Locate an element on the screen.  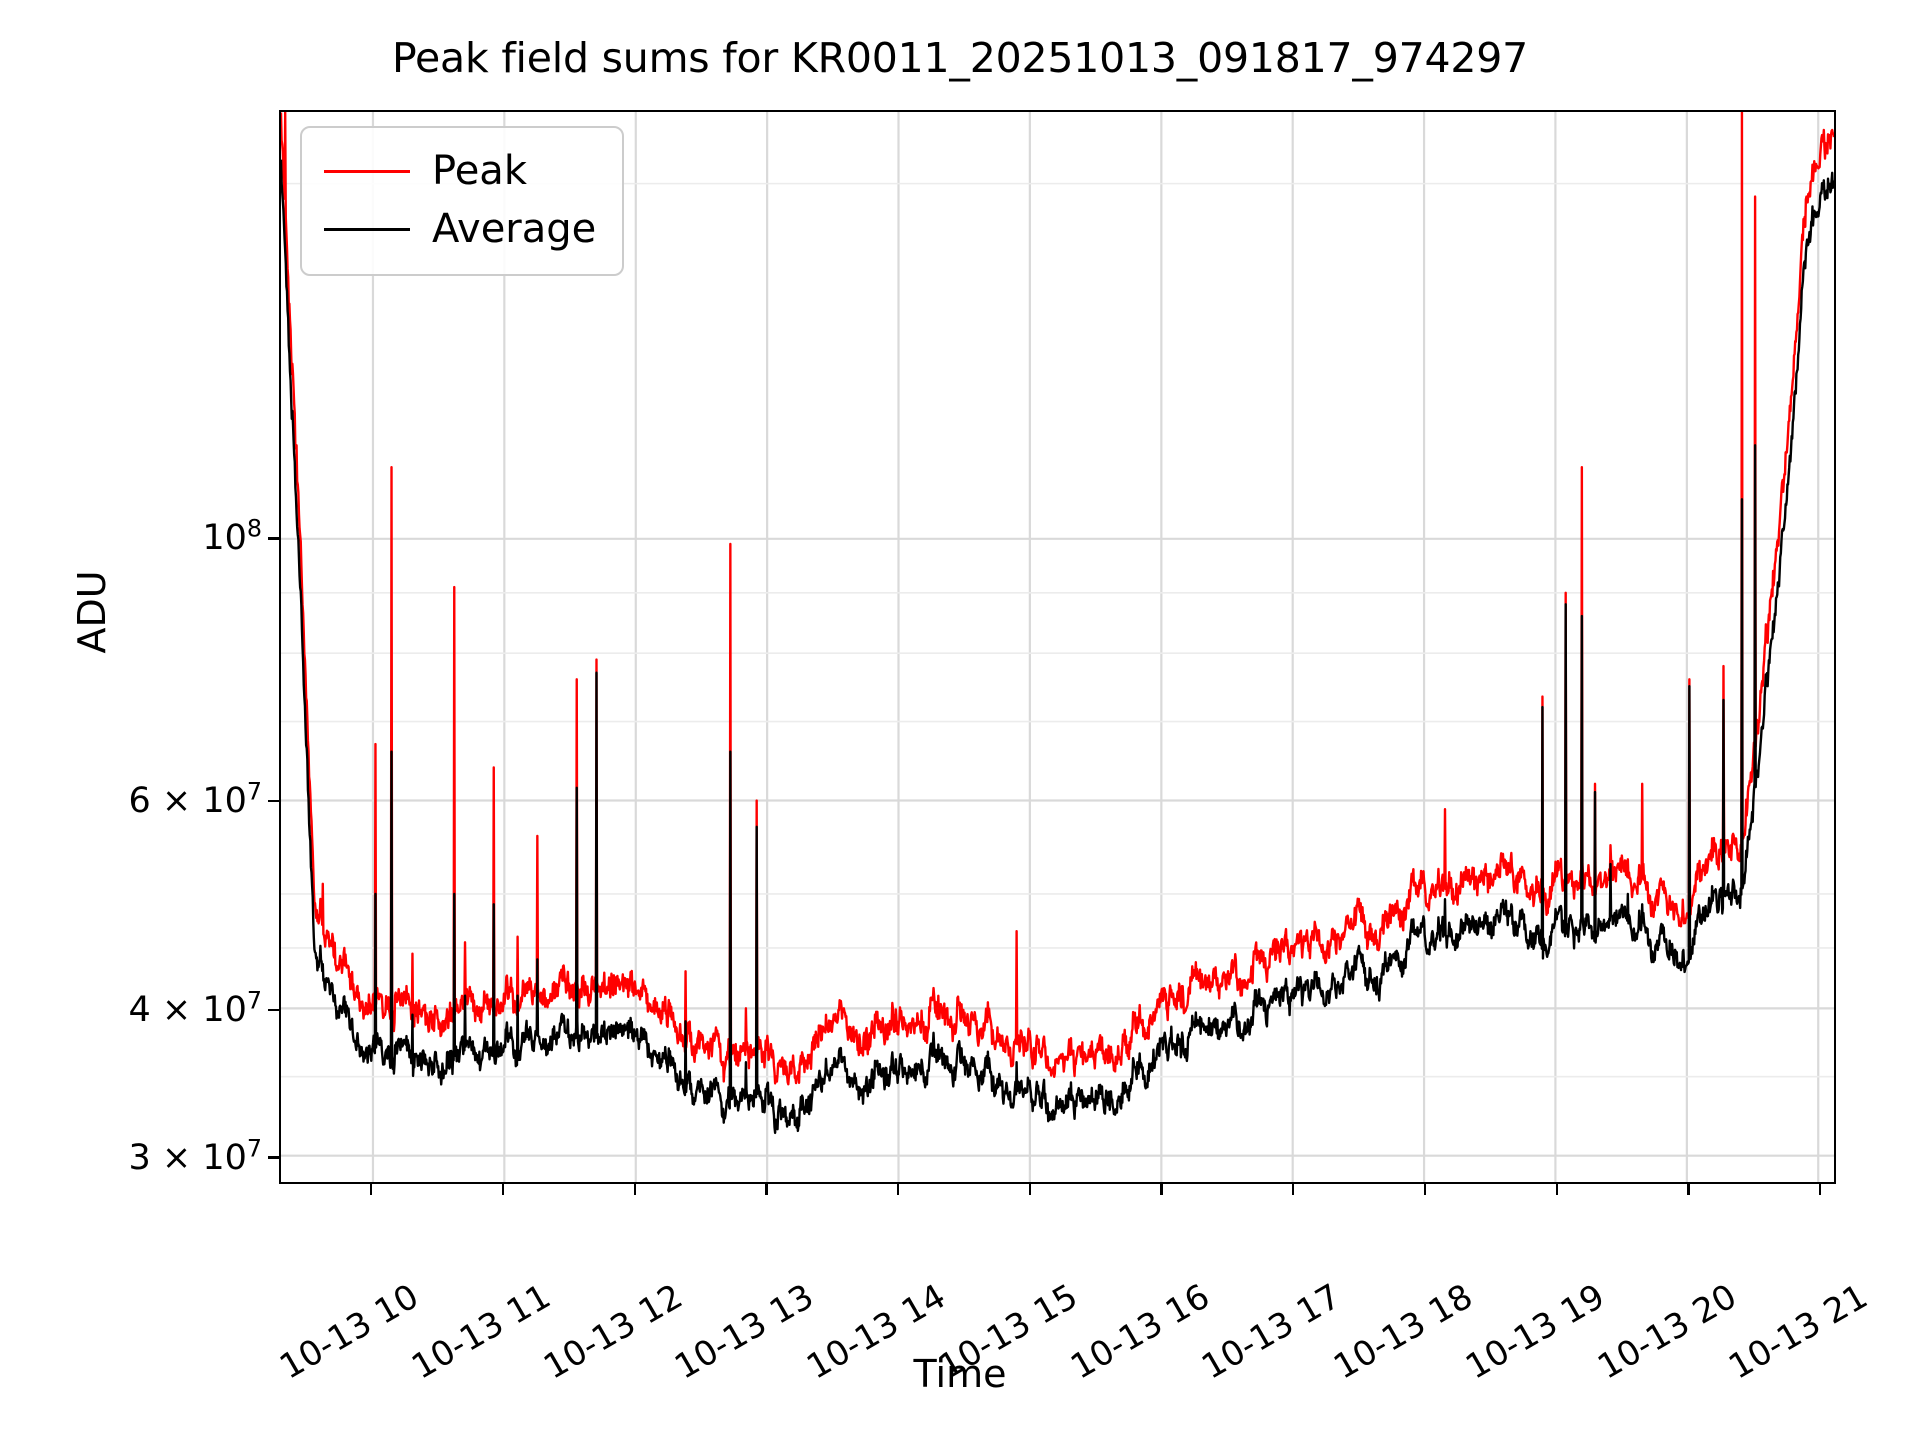
y-axis-label: ADU is located at coordinates (92, 612).